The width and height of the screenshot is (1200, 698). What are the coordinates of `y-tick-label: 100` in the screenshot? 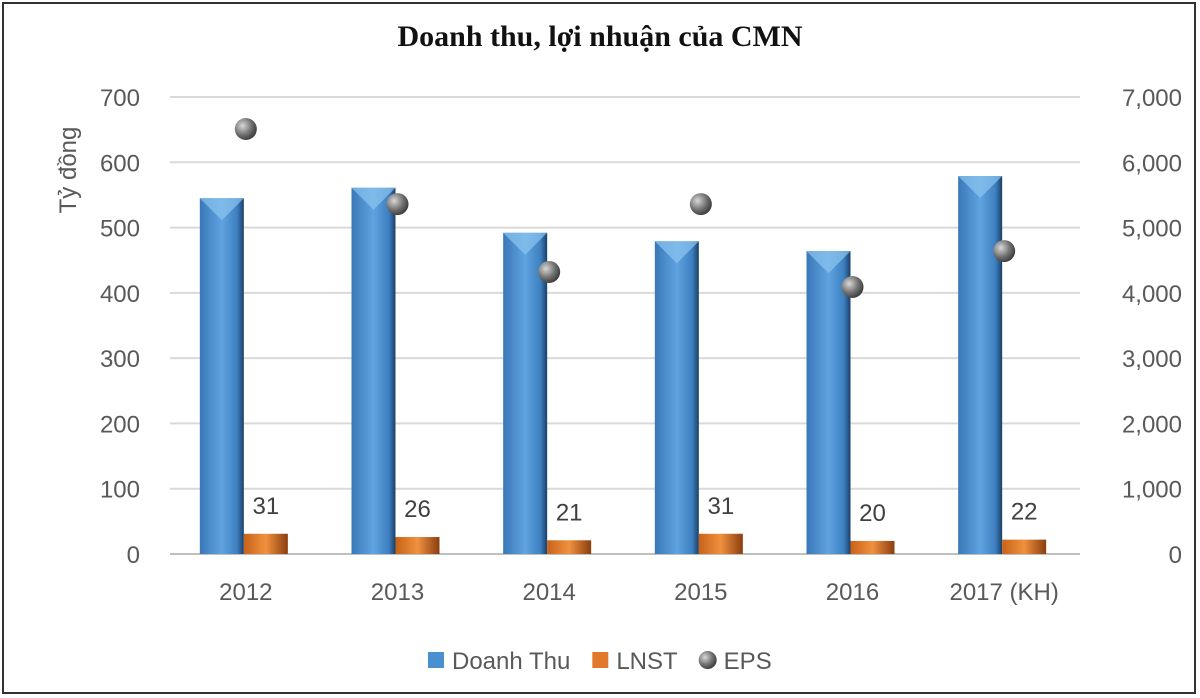 It's located at (120, 490).